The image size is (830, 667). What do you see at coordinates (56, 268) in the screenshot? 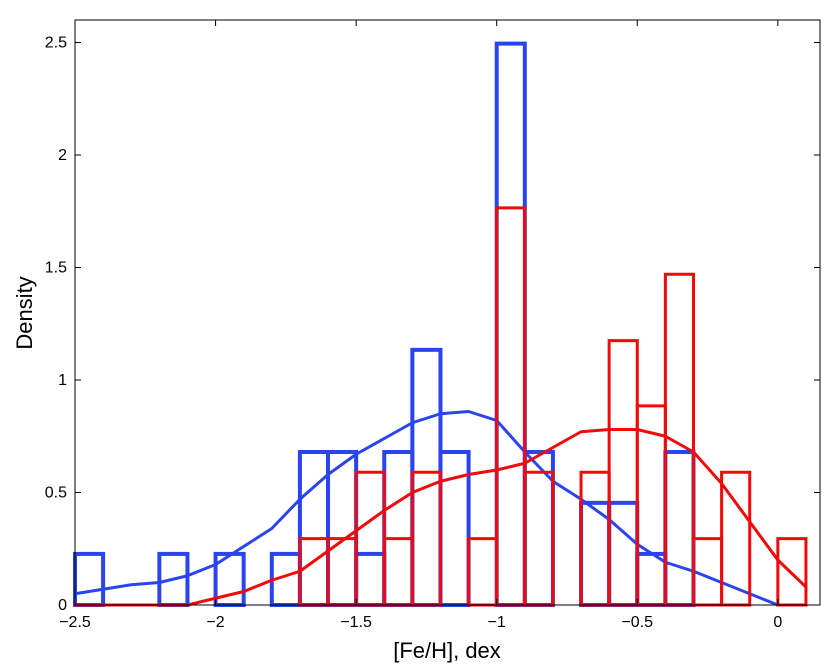
I see `y-tick-label: 1.5` at bounding box center [56, 268].